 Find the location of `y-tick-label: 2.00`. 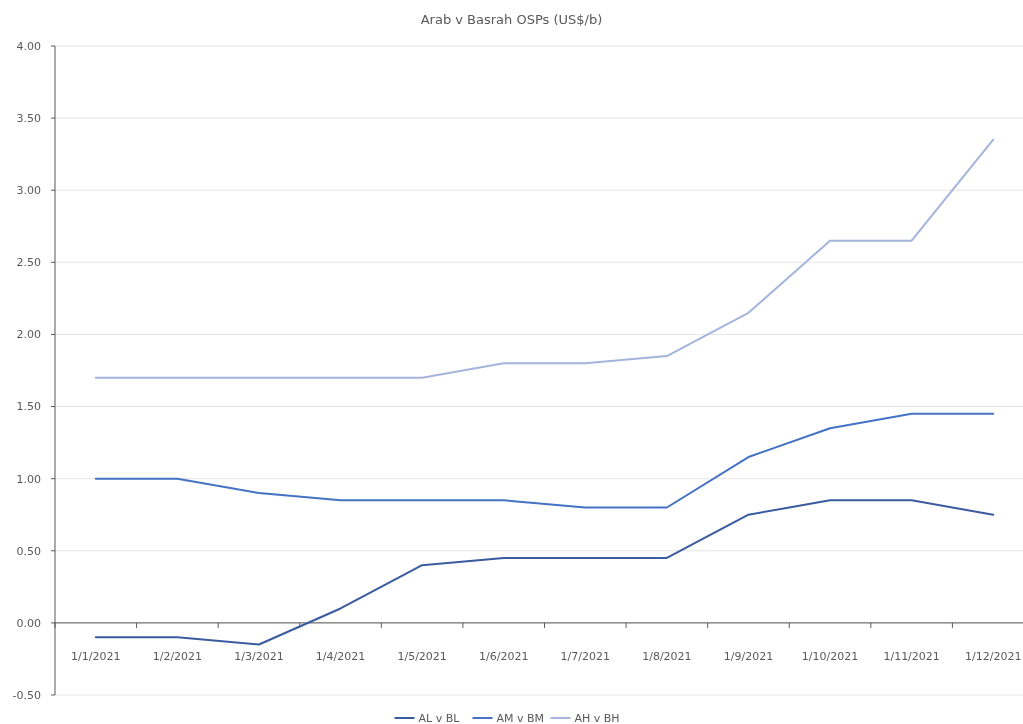

y-tick-label: 2.00 is located at coordinates (28, 335).